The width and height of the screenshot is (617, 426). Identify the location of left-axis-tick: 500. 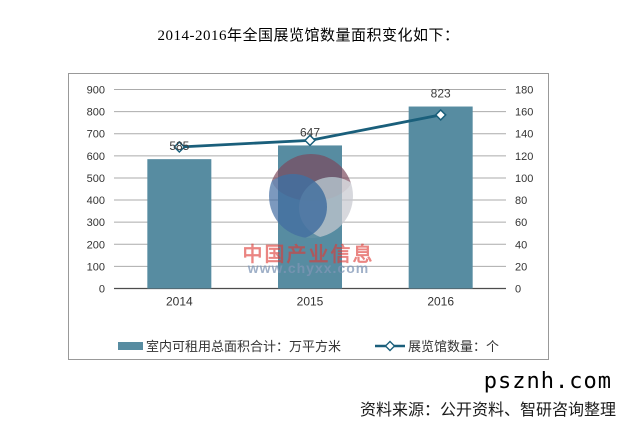
(96, 179).